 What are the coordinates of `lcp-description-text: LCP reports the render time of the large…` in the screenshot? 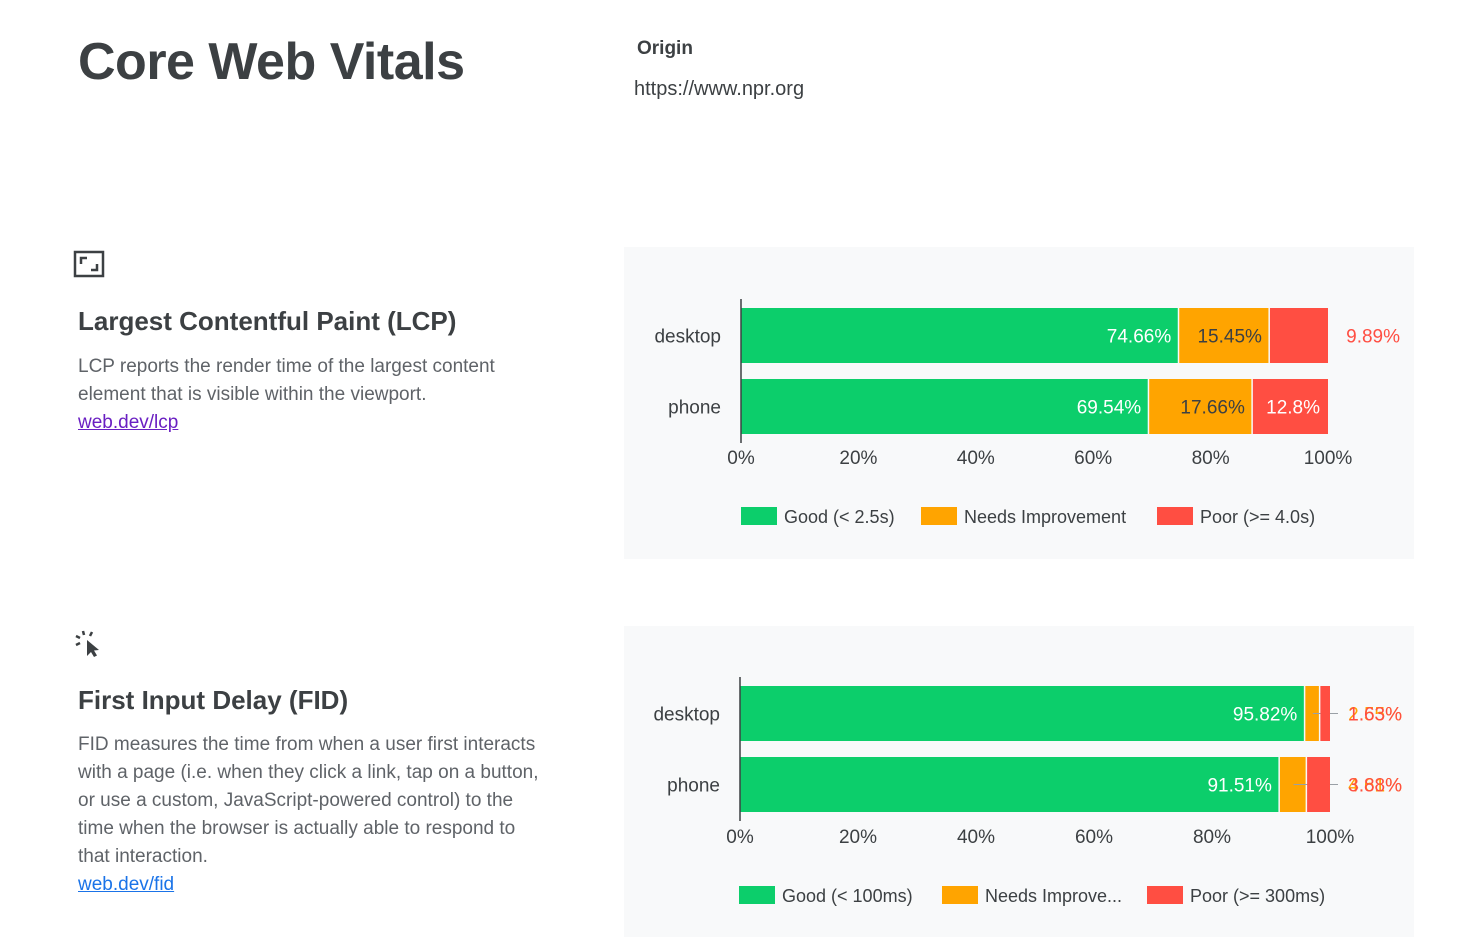 It's located at (286, 380).